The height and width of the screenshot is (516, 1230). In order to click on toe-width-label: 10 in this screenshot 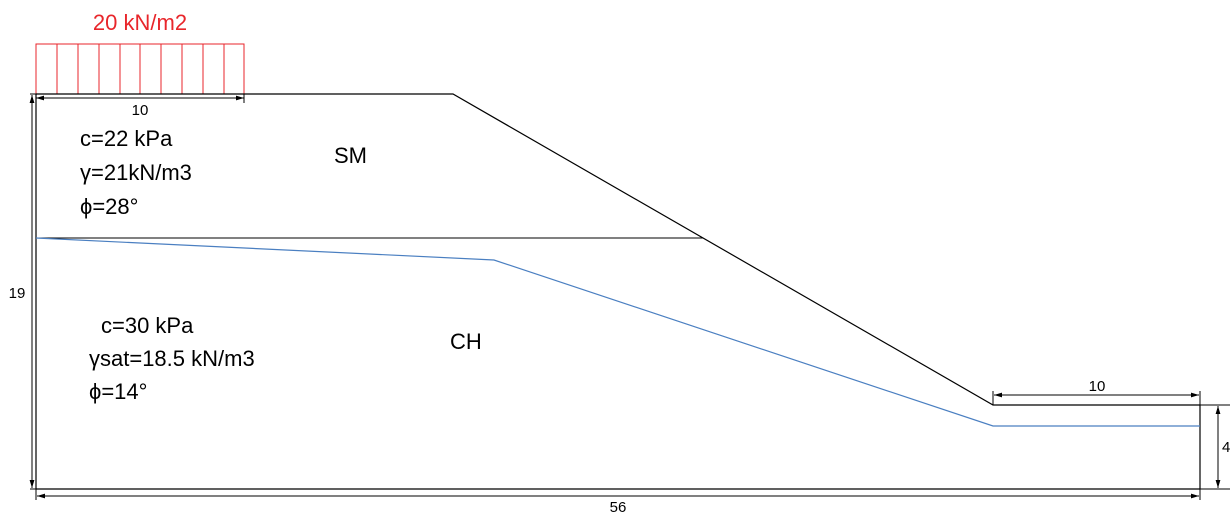, I will do `click(1097, 386)`.